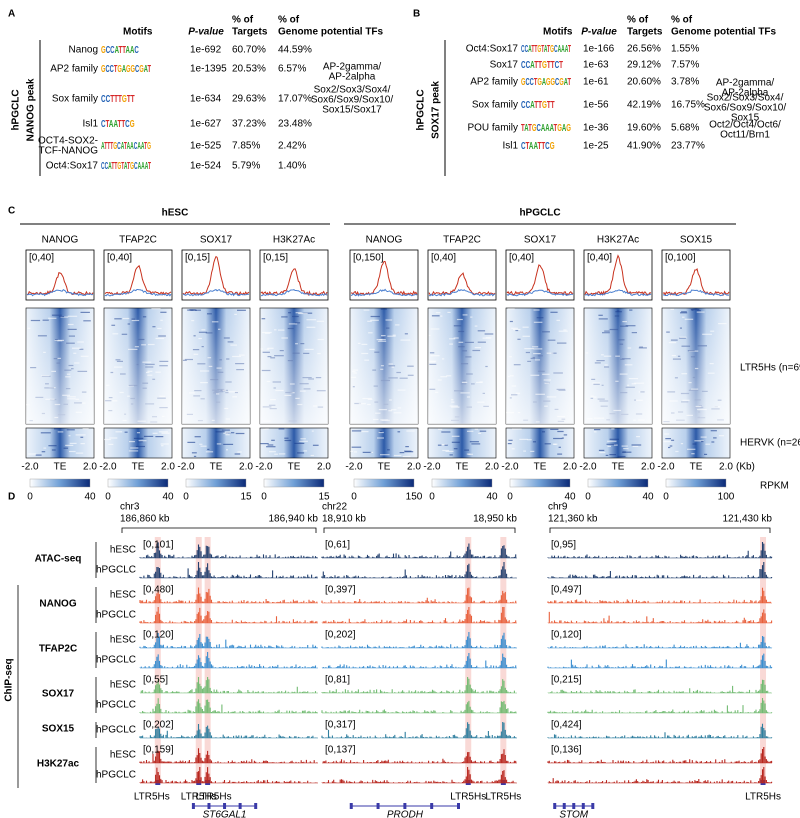 Image resolution: width=800 pixels, height=818 pixels. What do you see at coordinates (57, 604) in the screenshot?
I see `track-group: NANOG` at bounding box center [57, 604].